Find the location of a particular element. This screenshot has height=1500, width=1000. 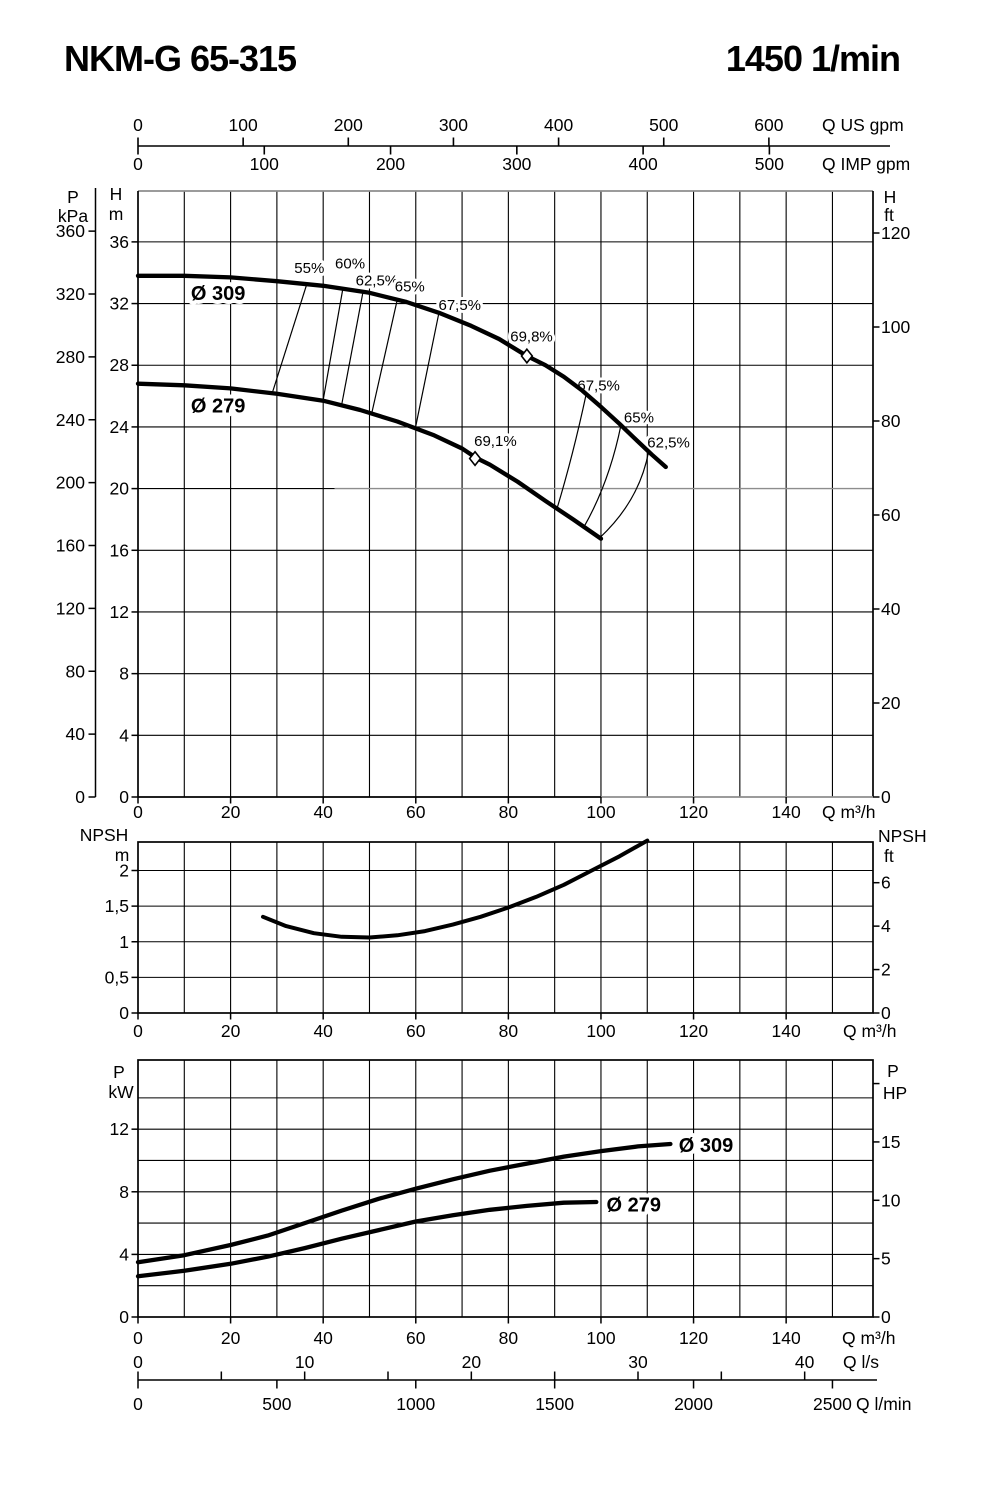

impeller-label: Ø 309 is located at coordinates (706, 1146).